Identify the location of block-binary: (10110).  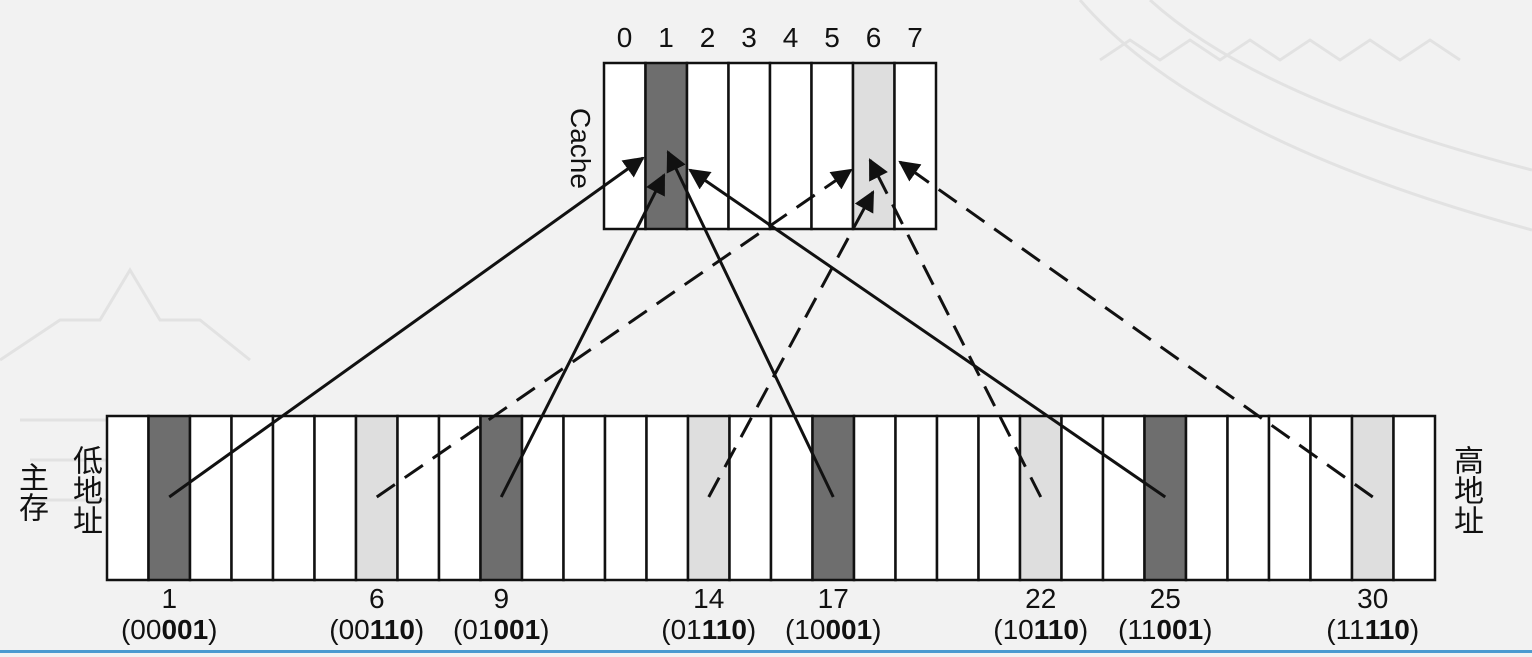
(1041, 629).